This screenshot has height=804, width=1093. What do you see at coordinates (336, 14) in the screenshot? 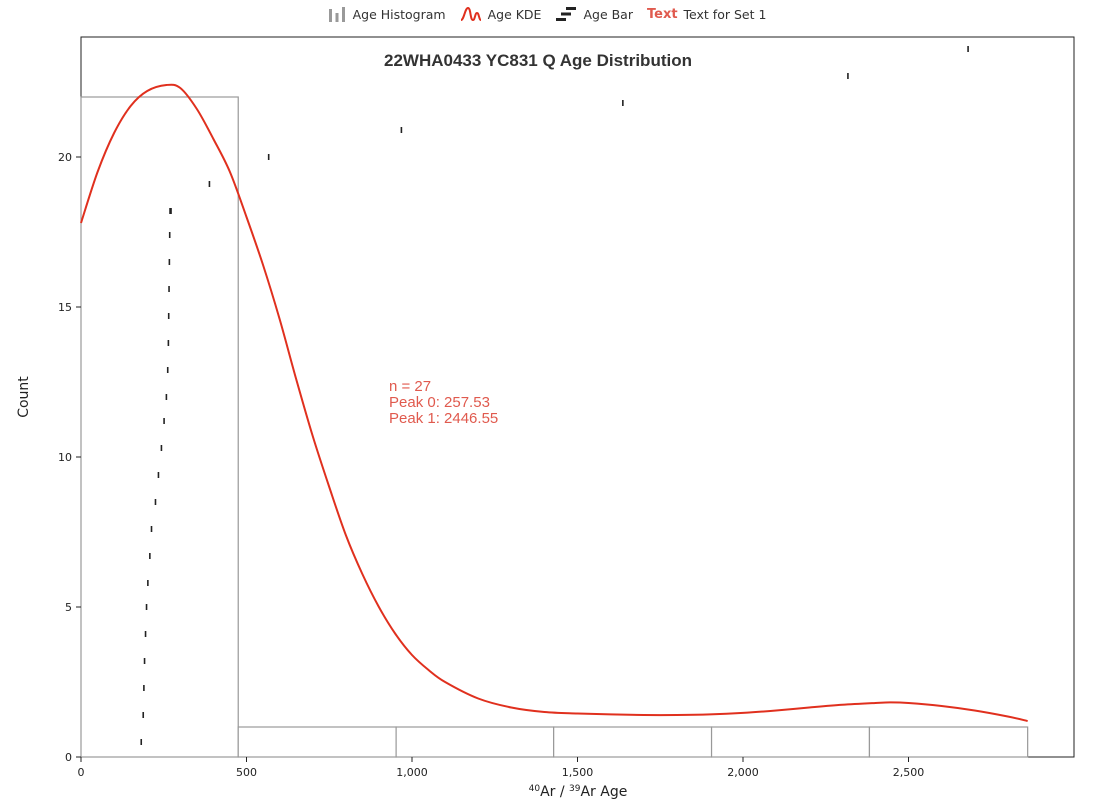
I see `histogram-icon` at bounding box center [336, 14].